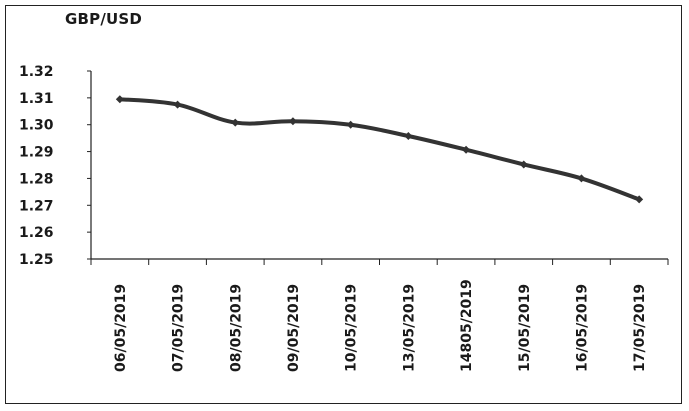 This screenshot has height=411, width=689. What do you see at coordinates (236, 328) in the screenshot?
I see `x-tick-label: 08/05/2019` at bounding box center [236, 328].